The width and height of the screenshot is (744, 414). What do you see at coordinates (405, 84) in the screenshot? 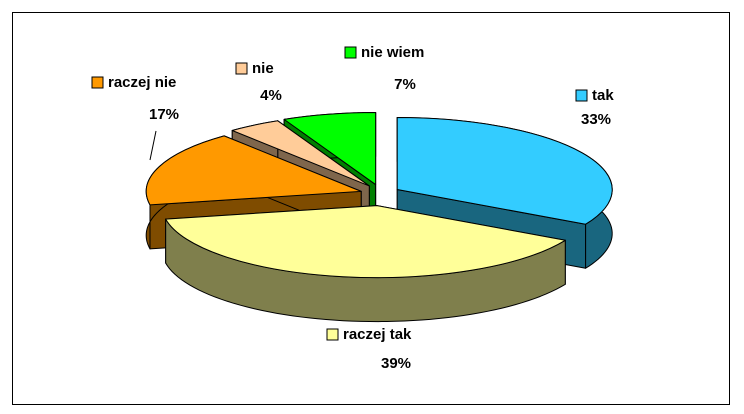
I see `slice-value-label: 7%` at bounding box center [405, 84].